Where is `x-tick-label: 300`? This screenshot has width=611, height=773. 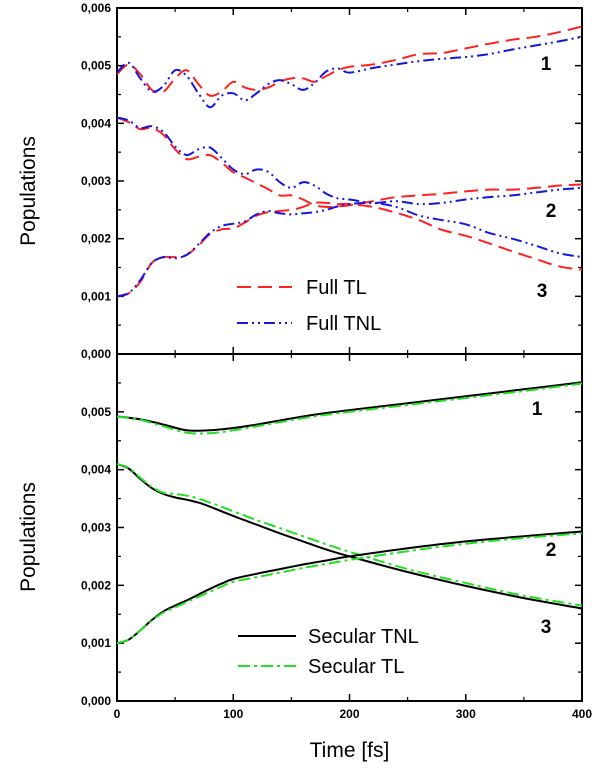
x-tick-label: 300 is located at coordinates (466, 714).